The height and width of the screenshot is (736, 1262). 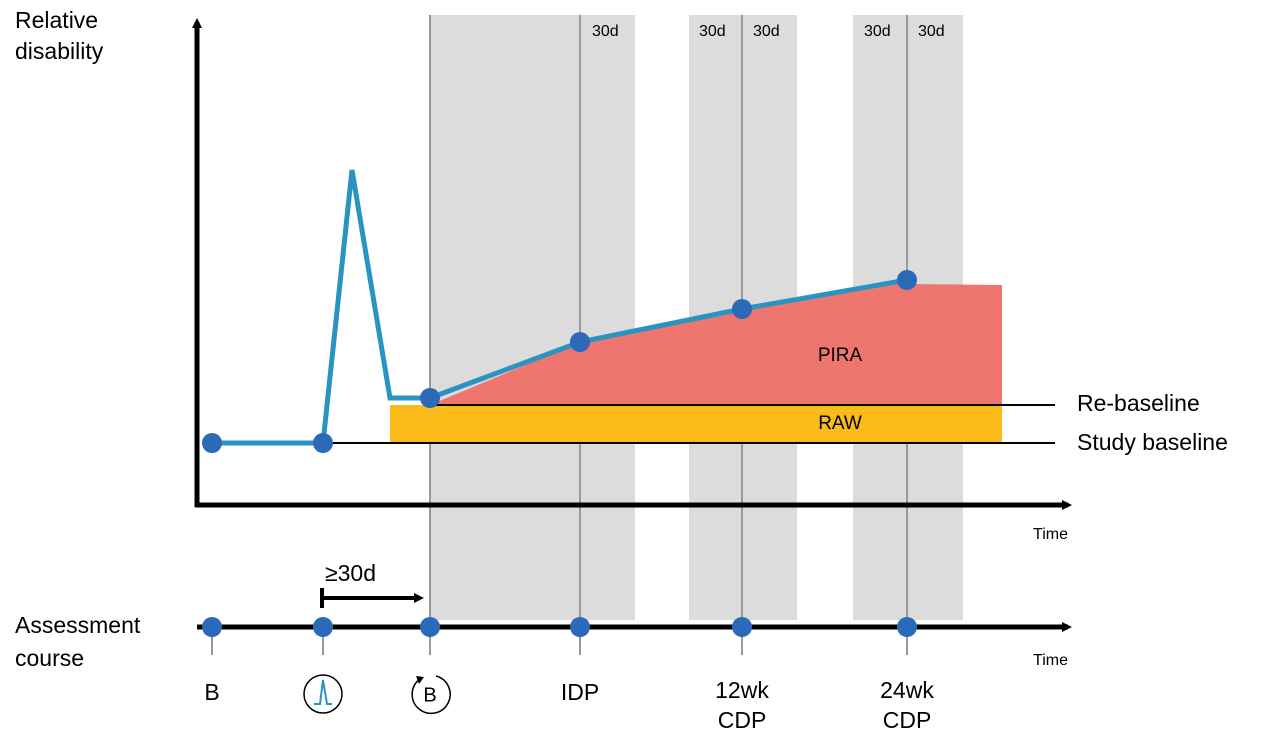 What do you see at coordinates (59, 51) in the screenshot?
I see `y-axis-label: disability` at bounding box center [59, 51].